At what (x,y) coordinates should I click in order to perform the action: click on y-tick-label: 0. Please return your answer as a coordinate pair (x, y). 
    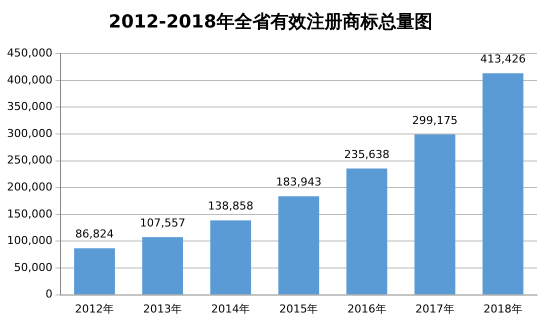
    Looking at the image, I should click on (48, 294).